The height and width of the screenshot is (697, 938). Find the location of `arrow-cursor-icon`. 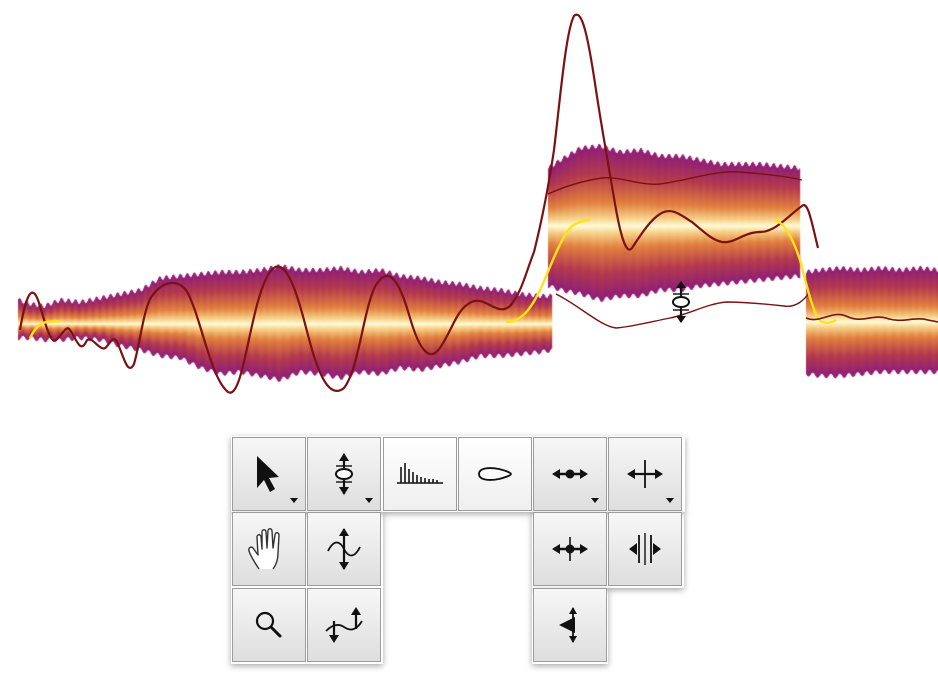

arrow-cursor-icon is located at coordinates (268, 474).